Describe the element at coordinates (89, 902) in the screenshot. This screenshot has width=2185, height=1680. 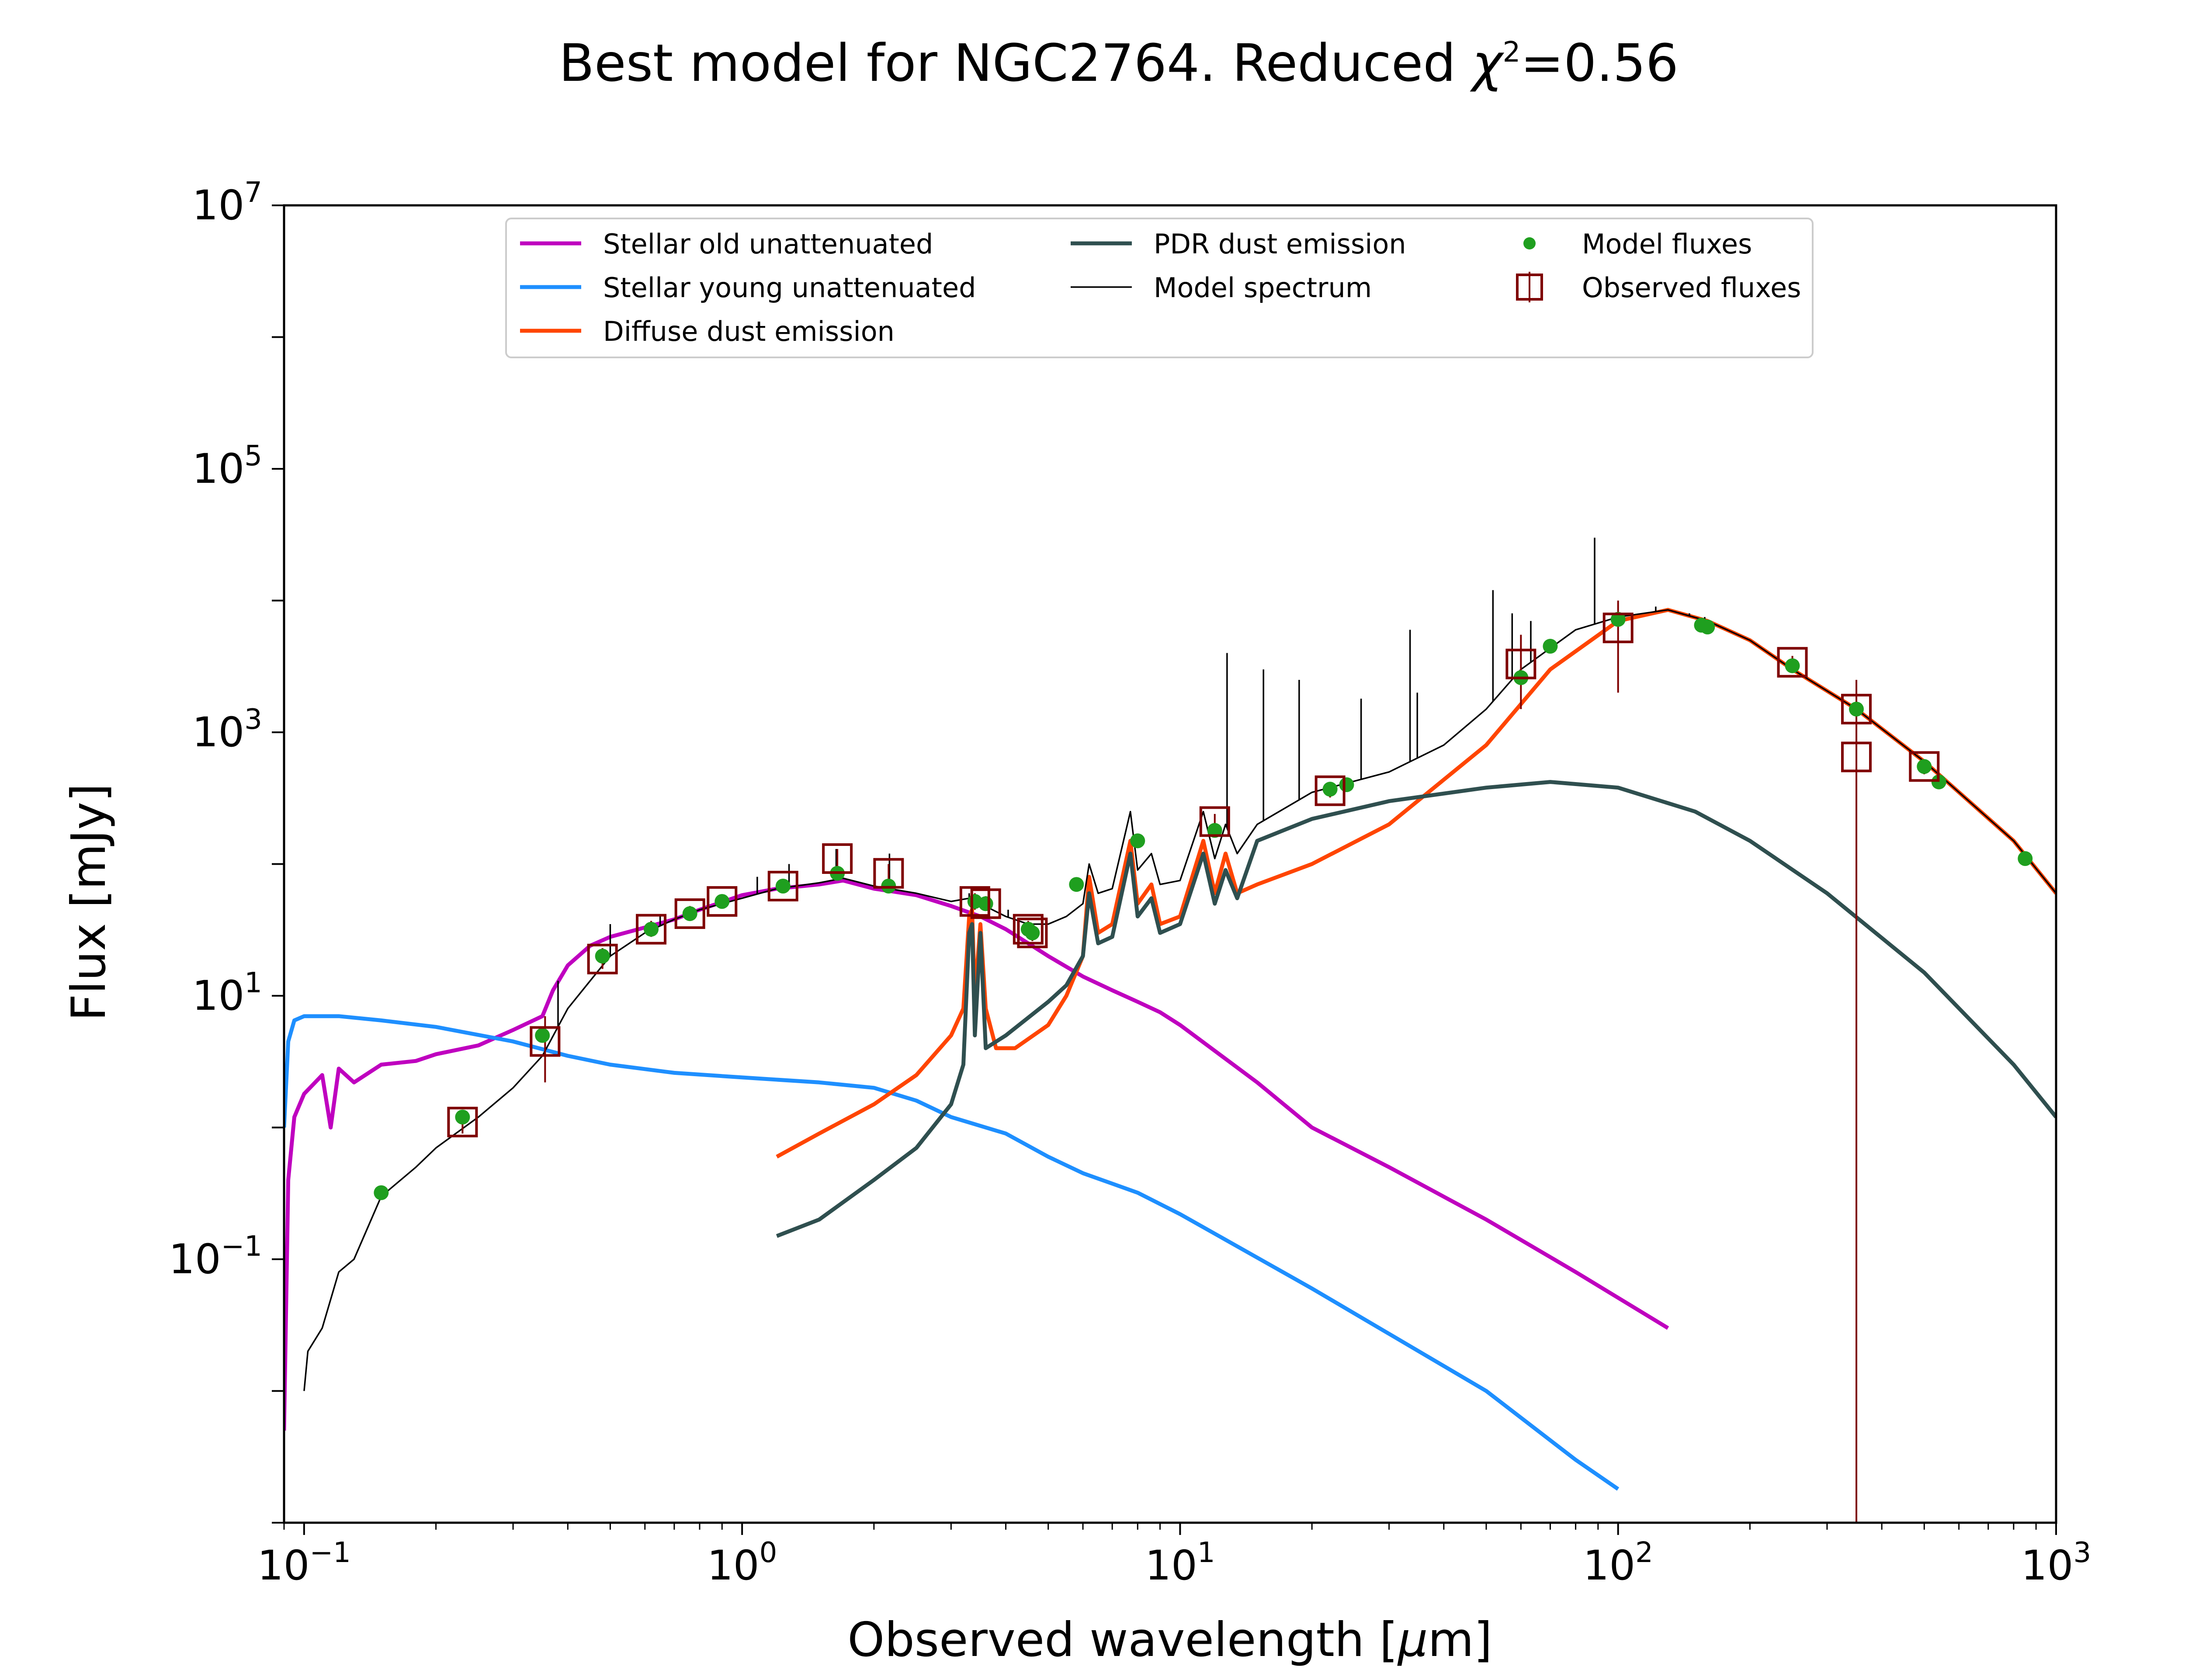
I see `y-axis-label: Flux [mJy]` at that location.